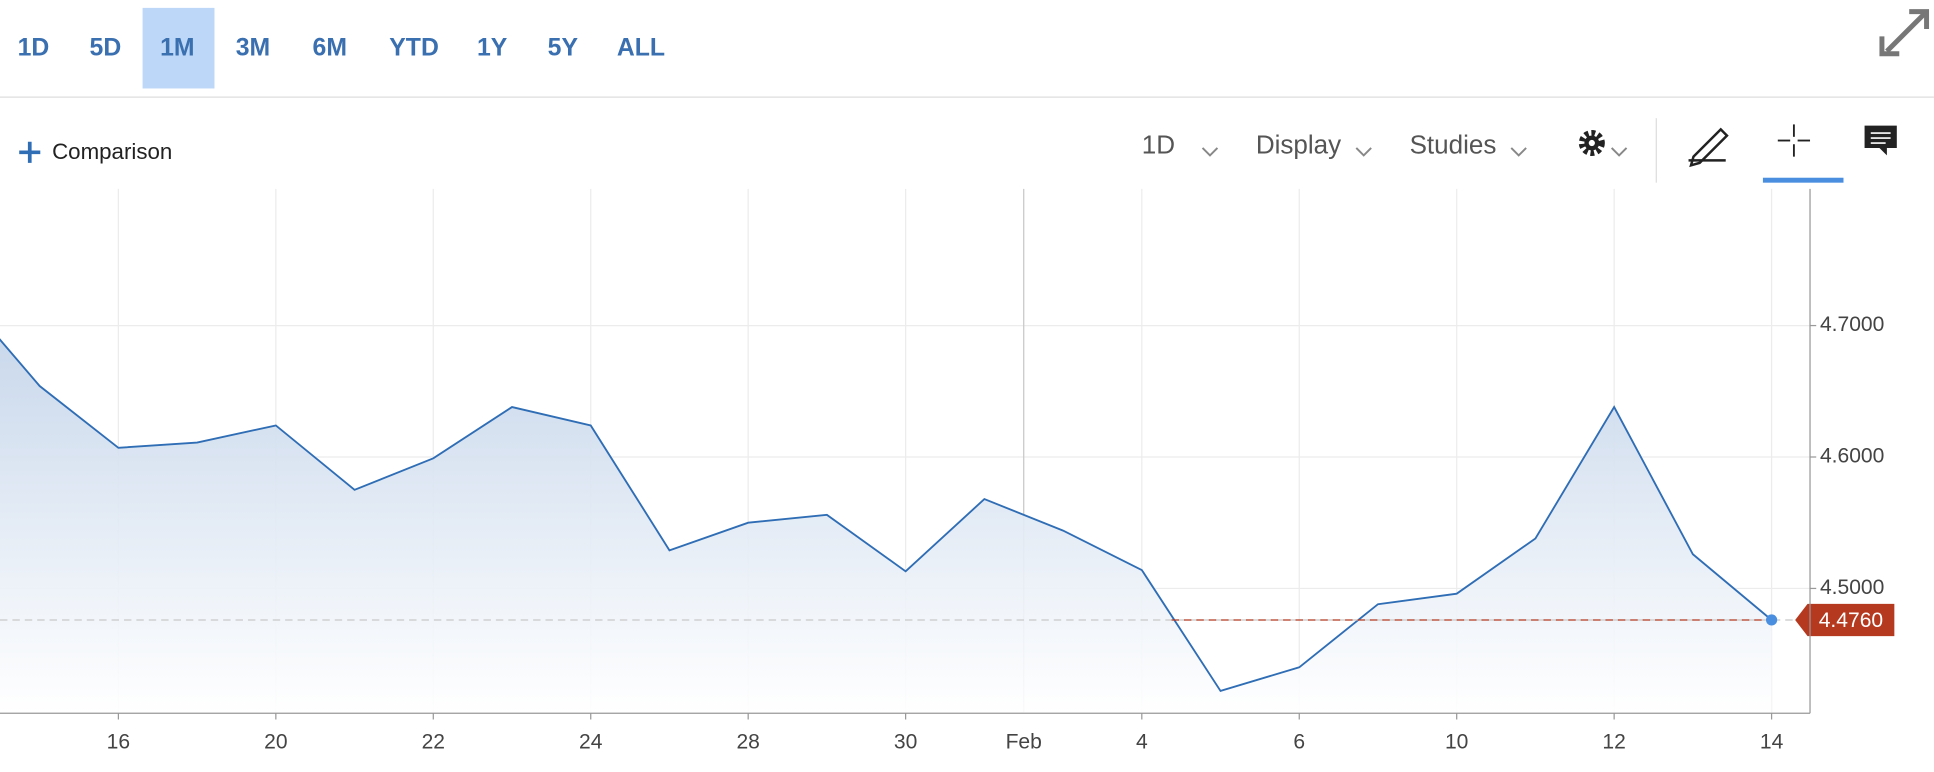 This screenshot has height=772, width=1934. What do you see at coordinates (1613, 742) in the screenshot?
I see `x-tick-label: 12` at bounding box center [1613, 742].